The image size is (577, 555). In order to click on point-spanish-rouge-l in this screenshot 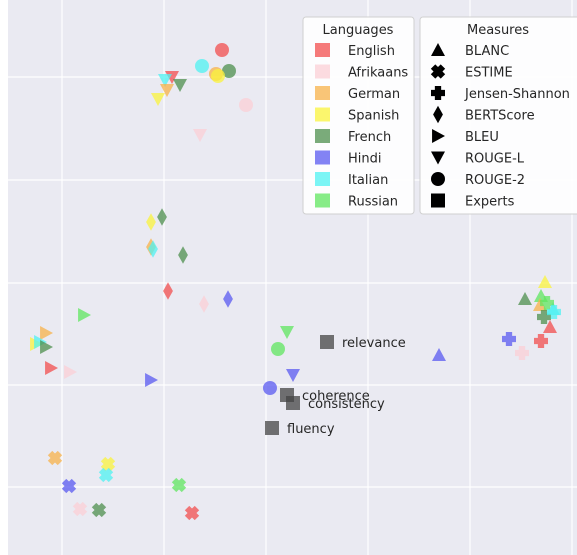, I will do `click(158, 99)`.